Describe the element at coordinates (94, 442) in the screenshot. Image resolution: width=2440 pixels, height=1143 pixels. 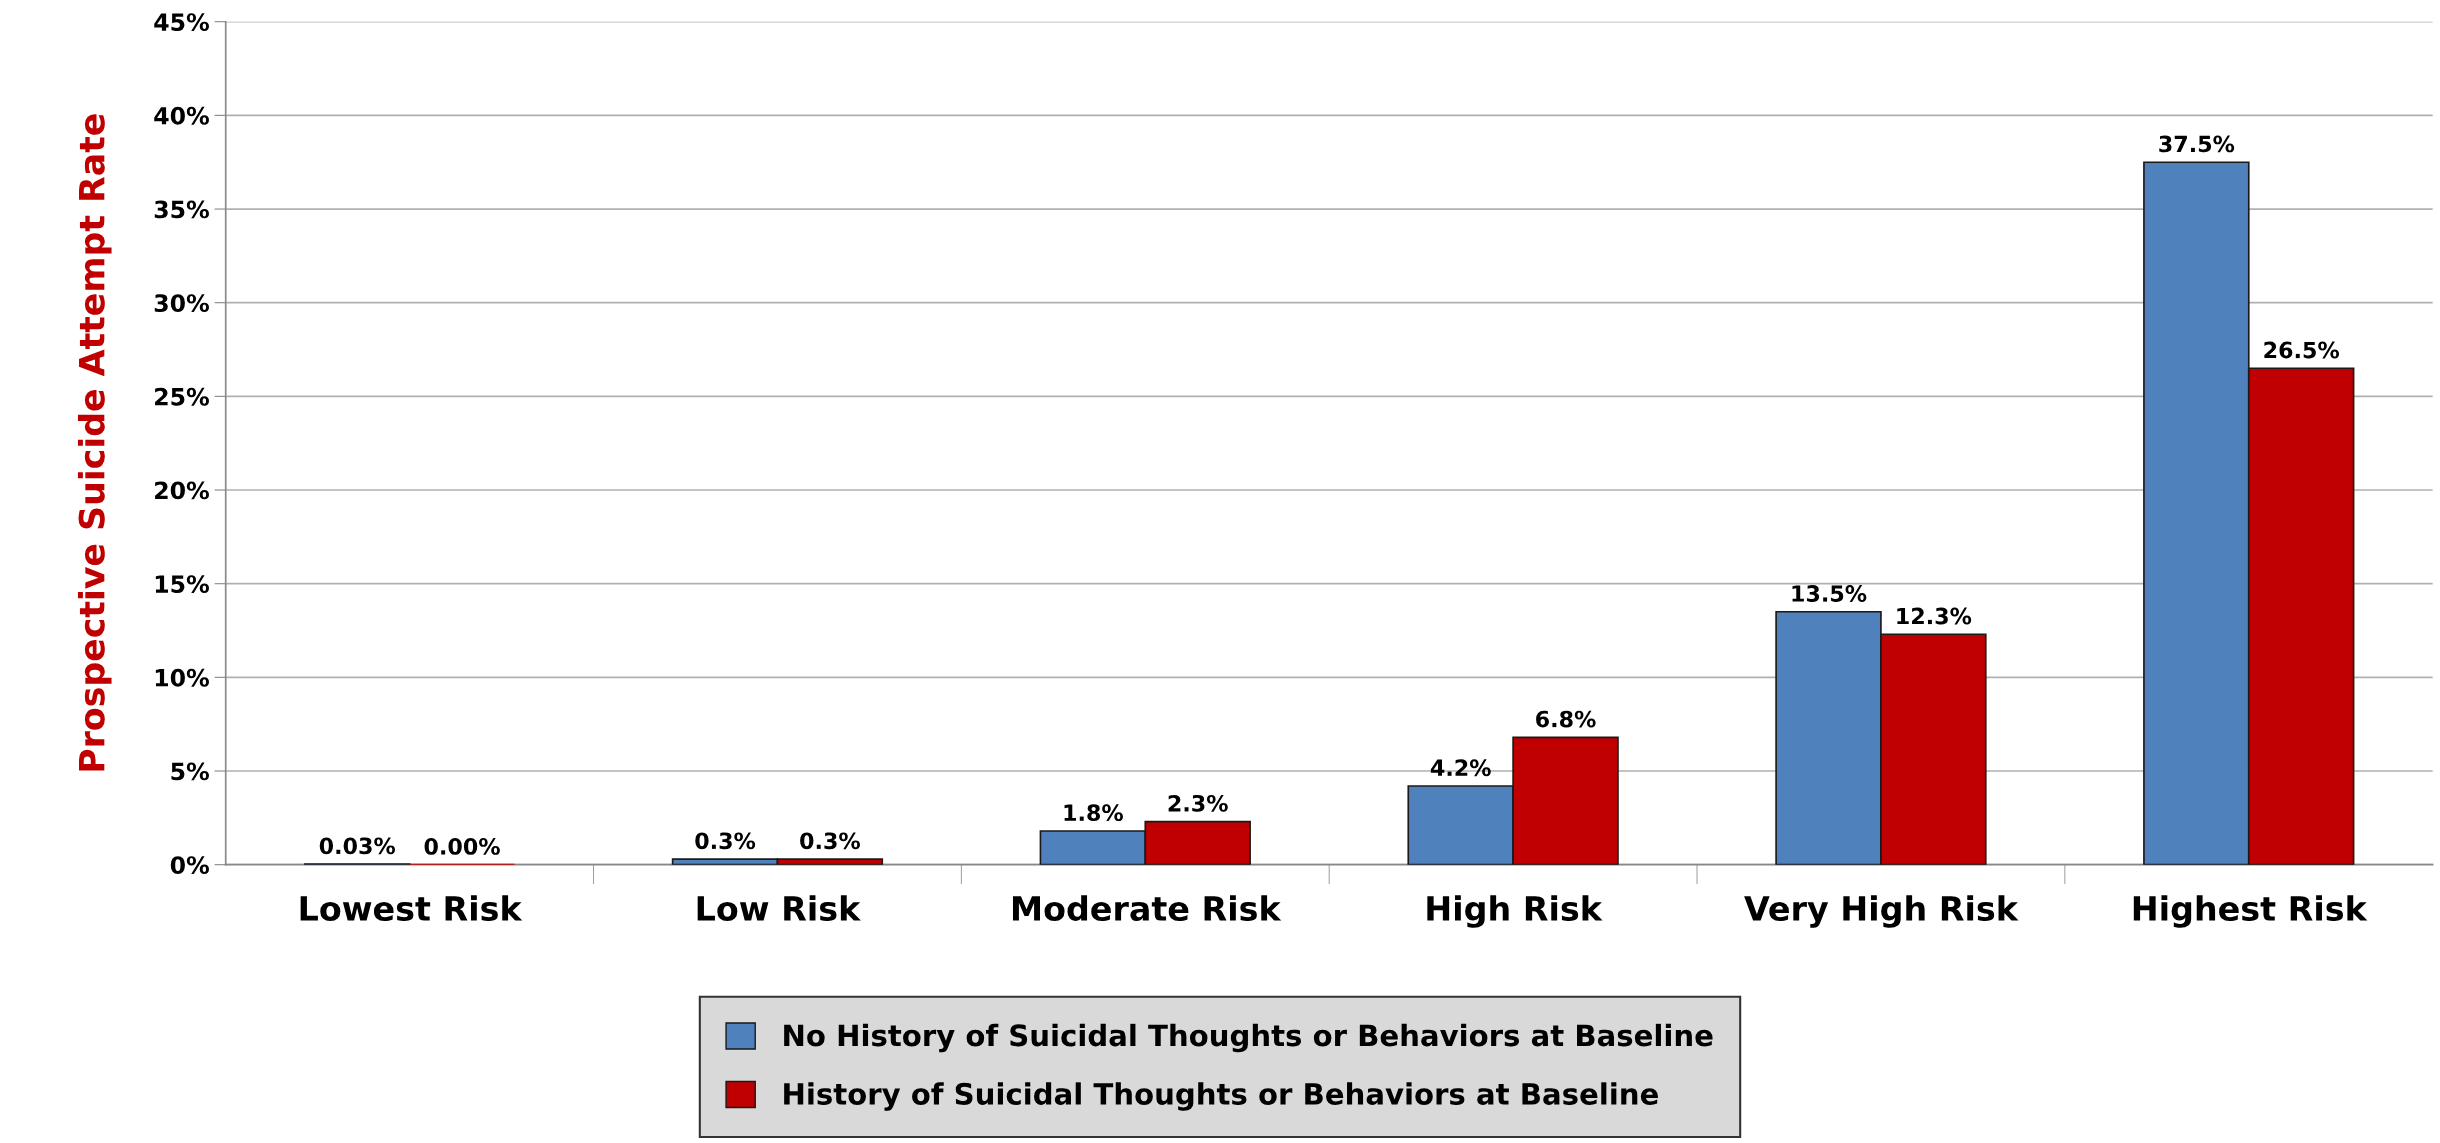
I see `y-axis-title: Prospective Suicide Attempt Rate` at that location.